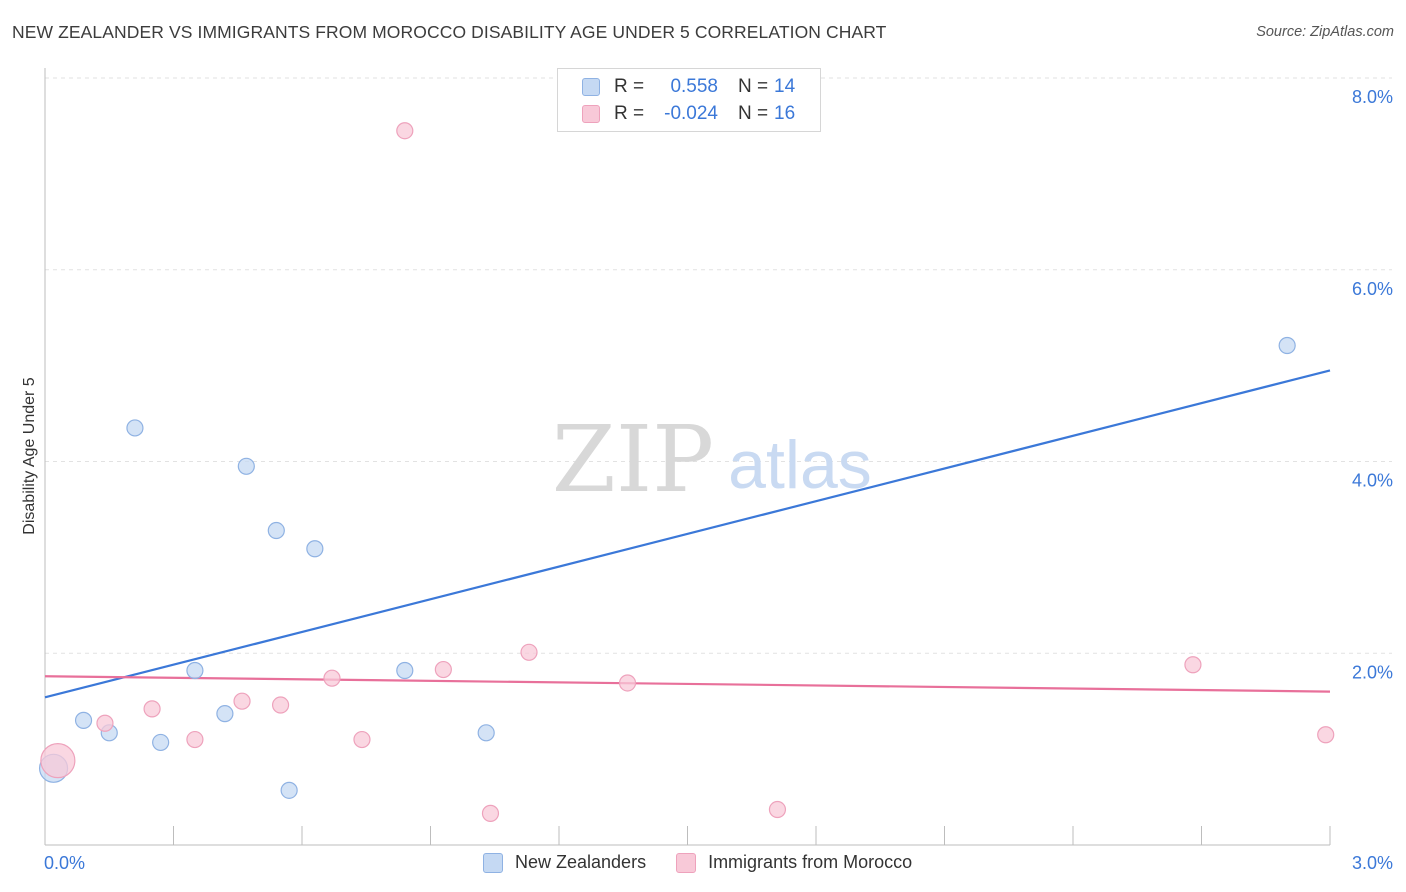  Describe the element at coordinates (1372, 863) in the screenshot. I see `x-tick-label: 3.0%` at that location.